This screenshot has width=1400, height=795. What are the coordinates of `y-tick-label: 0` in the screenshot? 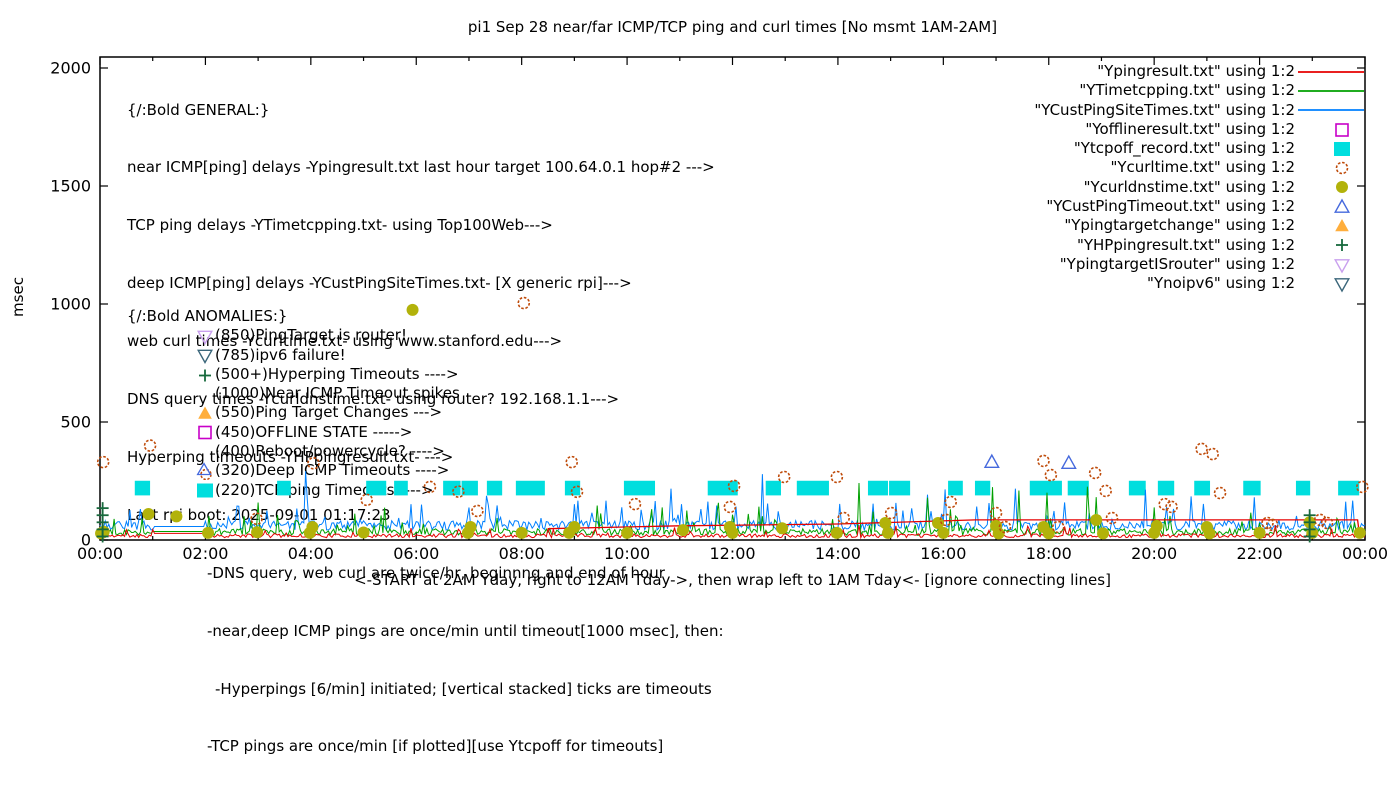 It's located at (86, 540).